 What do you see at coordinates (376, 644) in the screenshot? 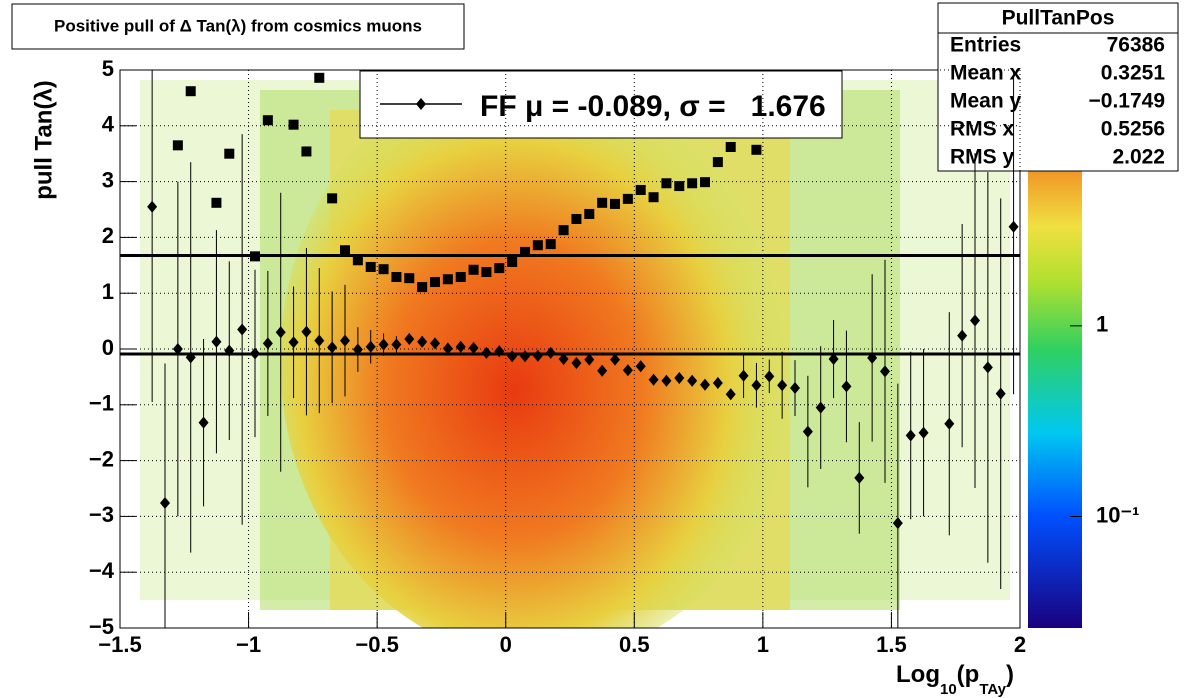
I see `x-tick-label: −0.5` at bounding box center [376, 644].